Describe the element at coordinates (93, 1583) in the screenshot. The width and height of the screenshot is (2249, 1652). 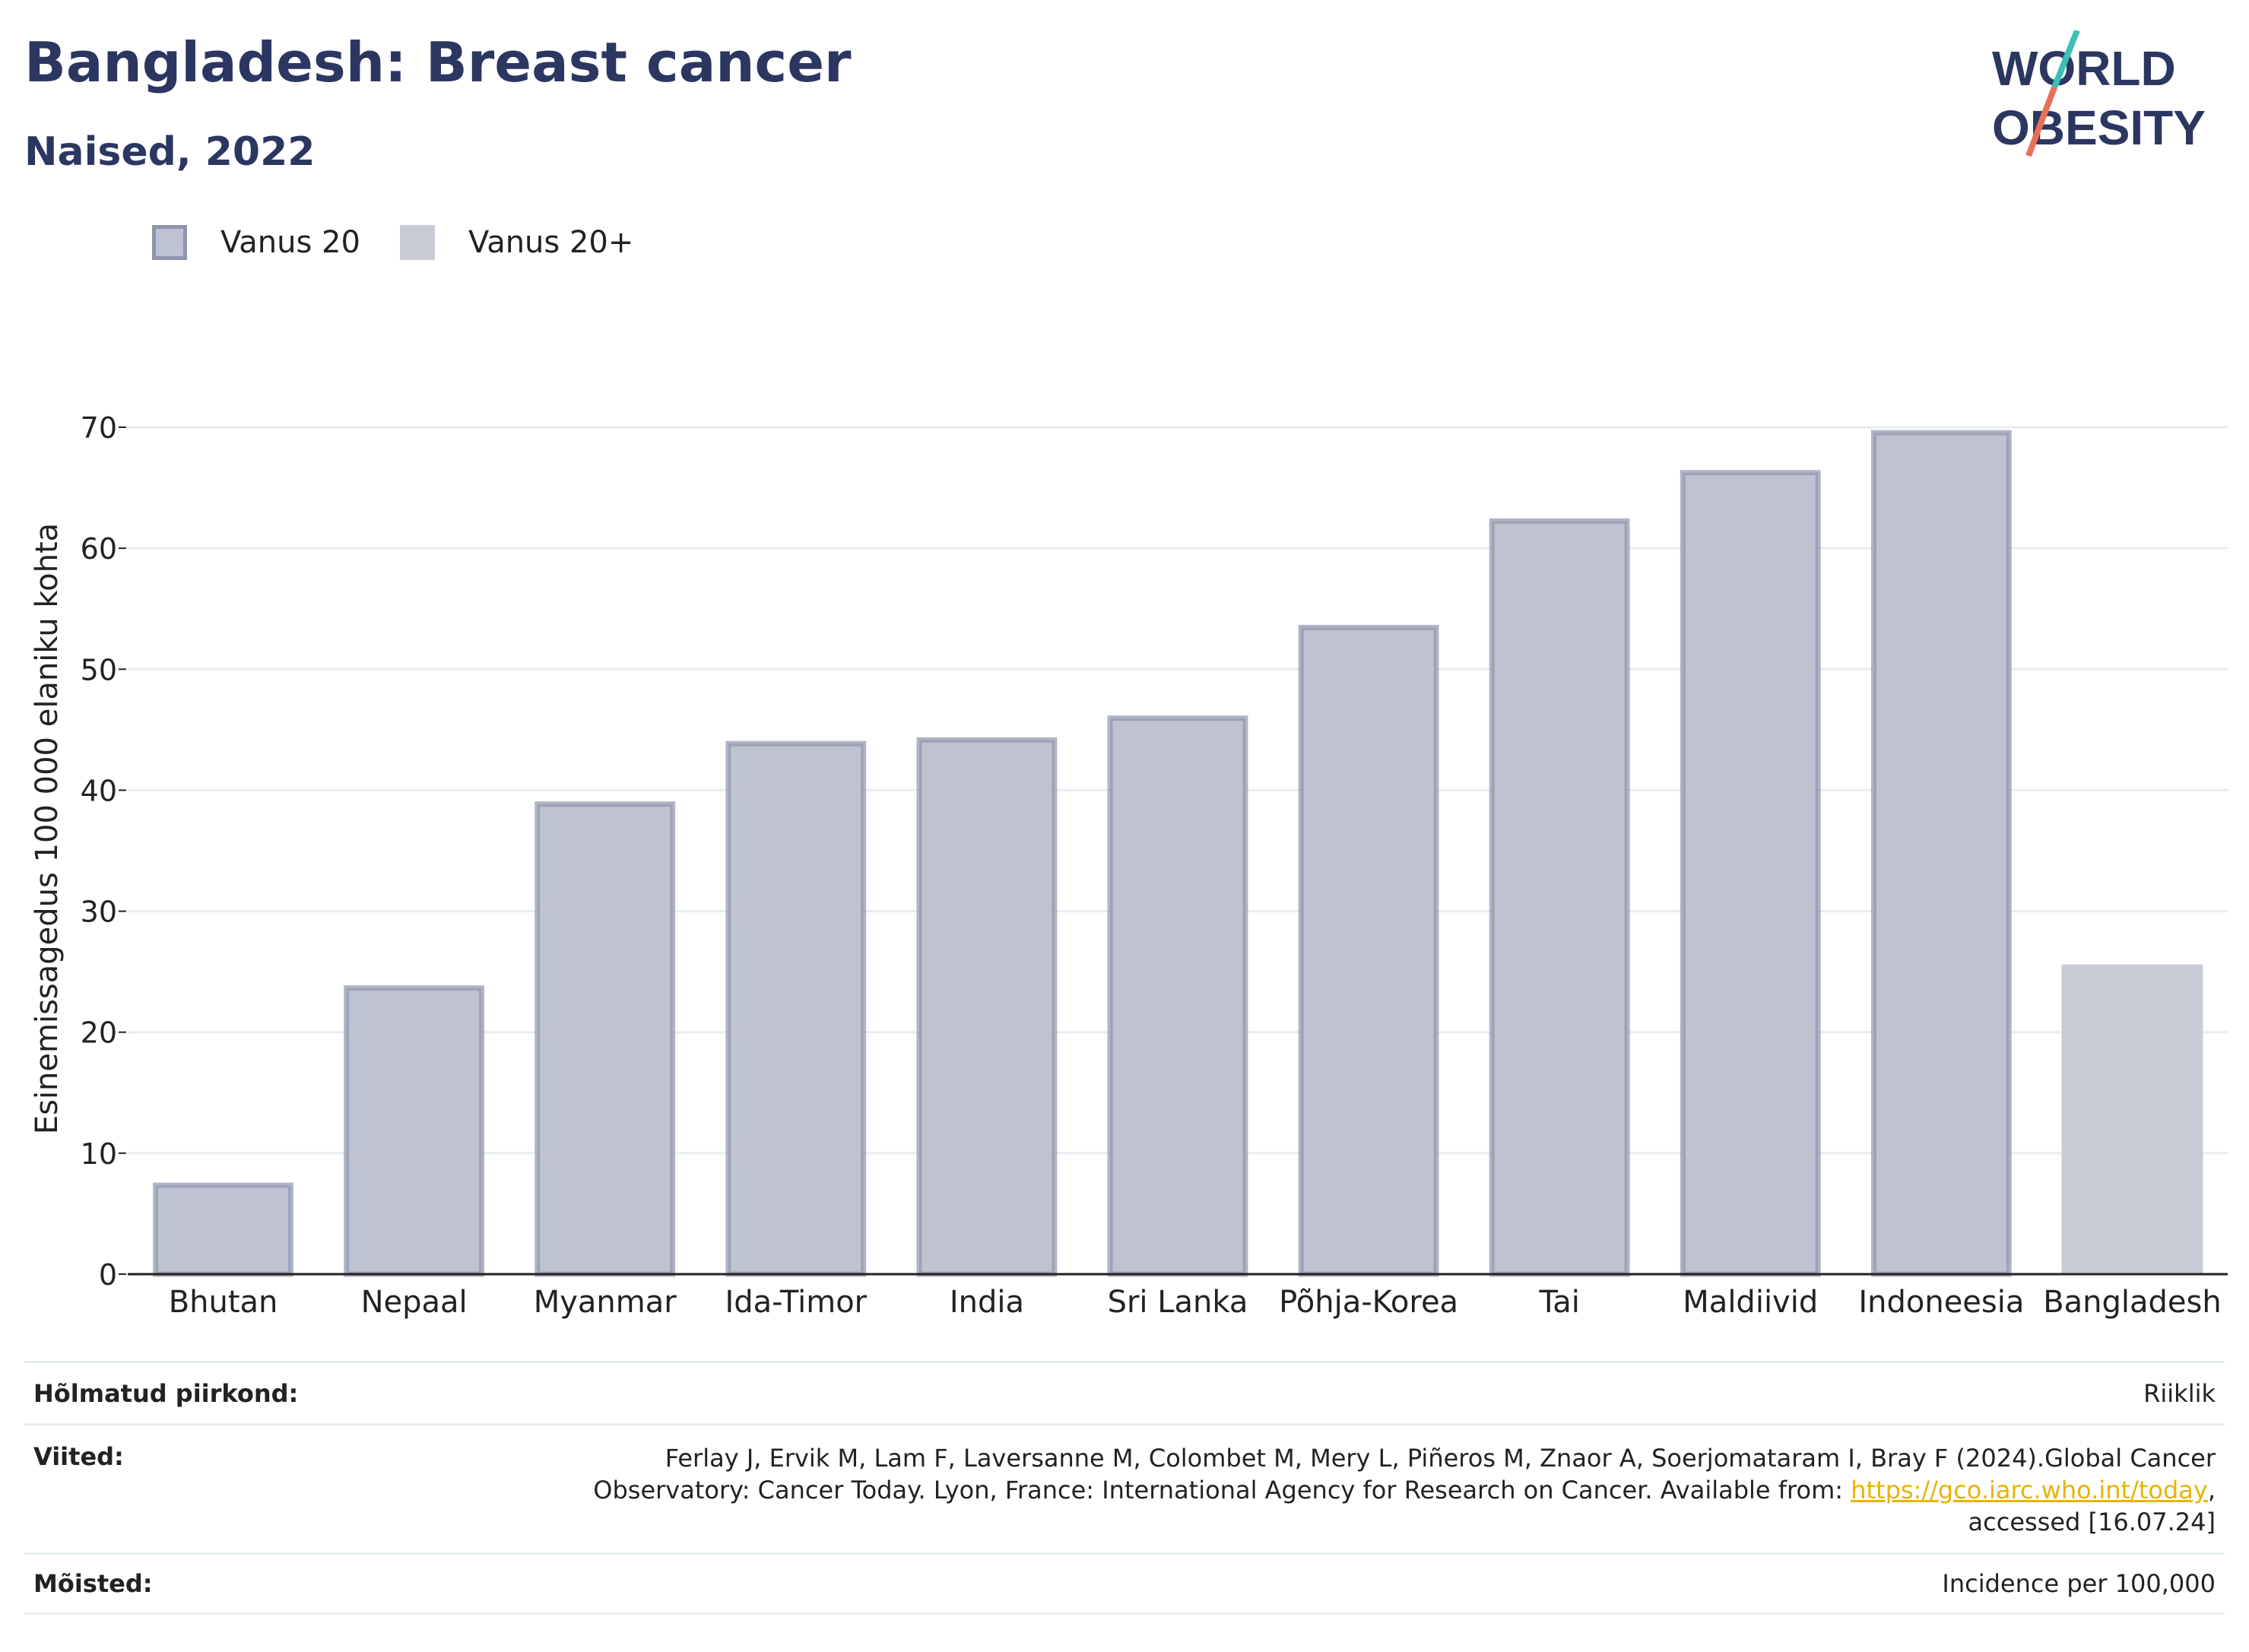
I see `definitions-label: Mõisted:` at that location.